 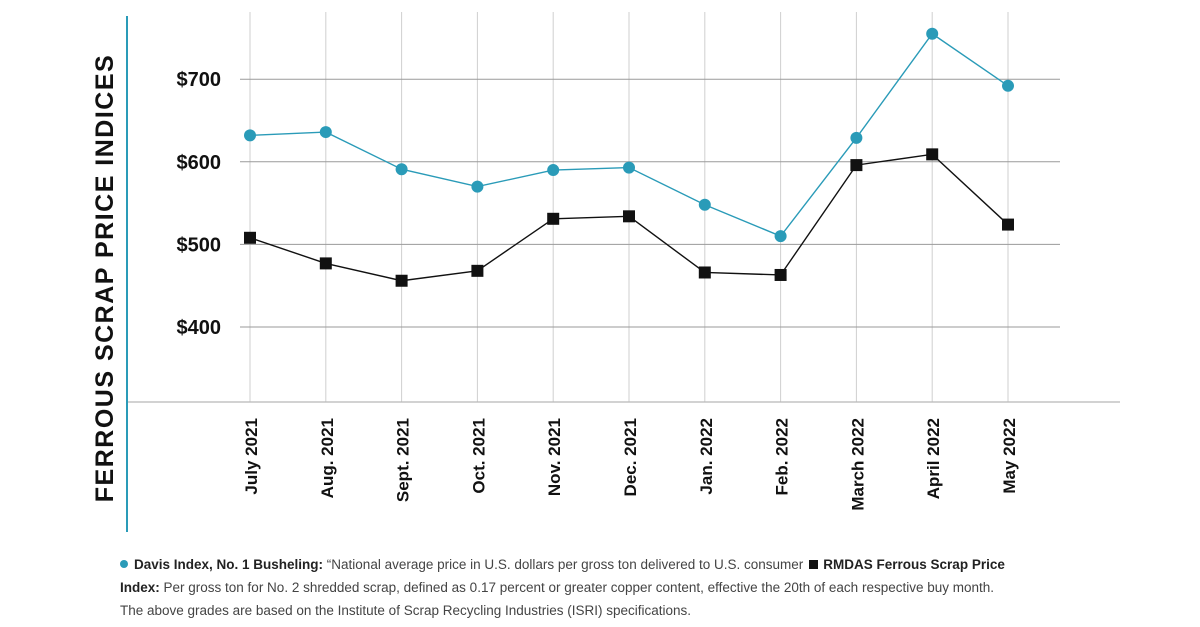 What do you see at coordinates (857, 464) in the screenshot?
I see `x-tick-label: March 2022` at bounding box center [857, 464].